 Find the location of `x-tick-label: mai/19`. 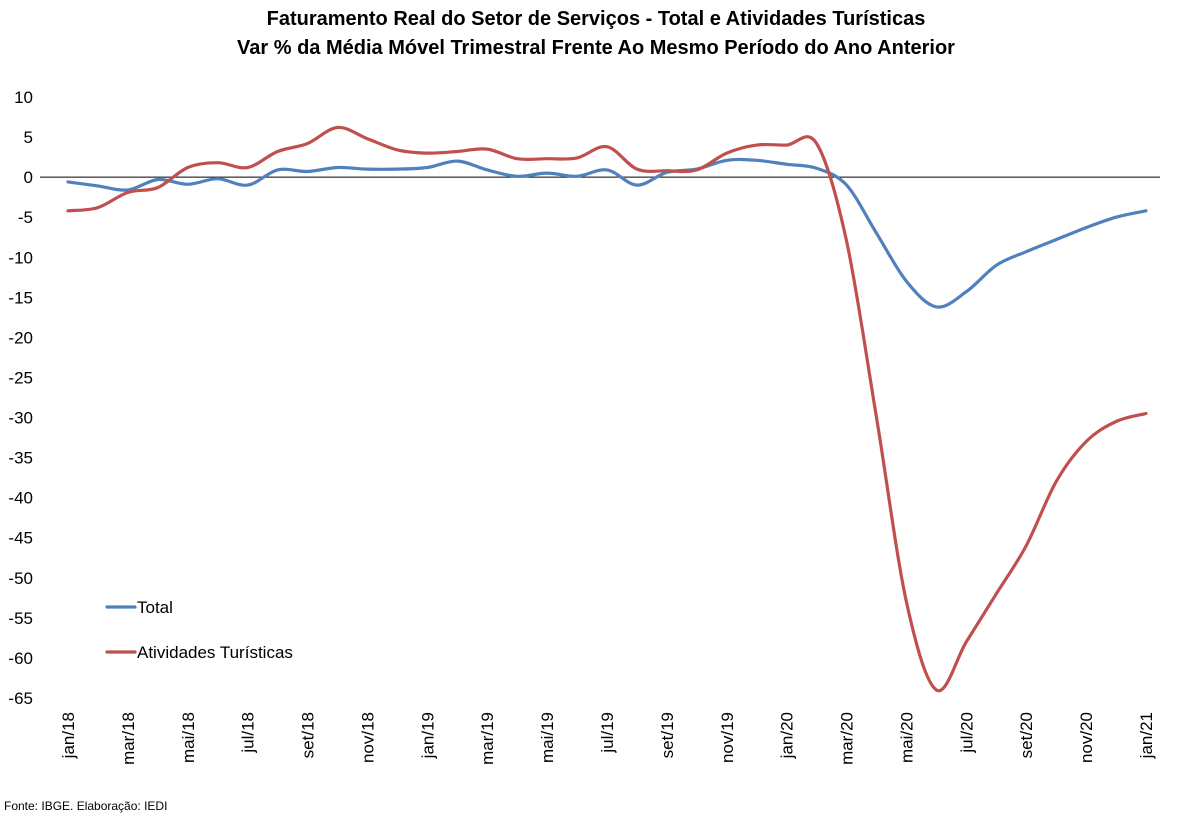

x-tick-label: mai/19 is located at coordinates (547, 737).